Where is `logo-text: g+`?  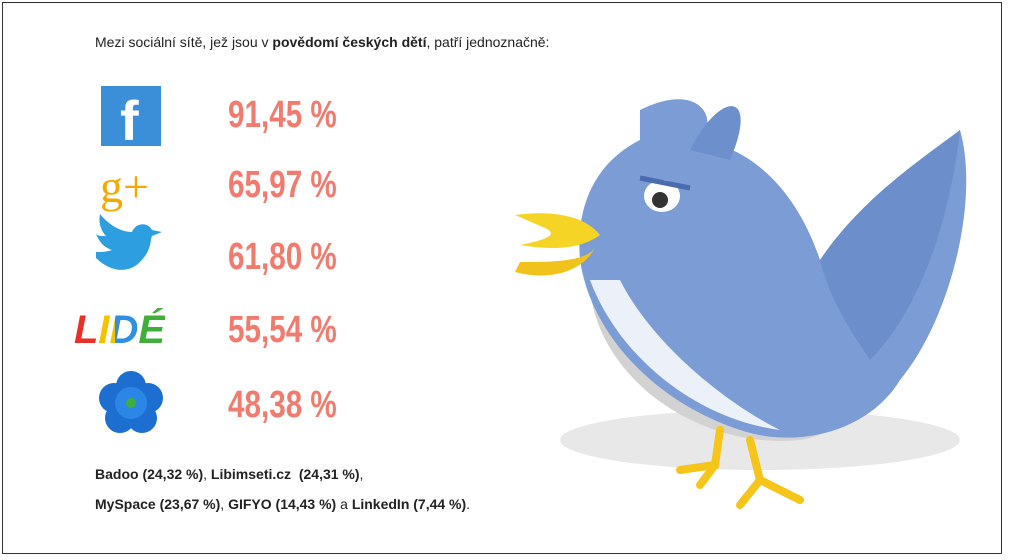 logo-text: g+ is located at coordinates (124, 186).